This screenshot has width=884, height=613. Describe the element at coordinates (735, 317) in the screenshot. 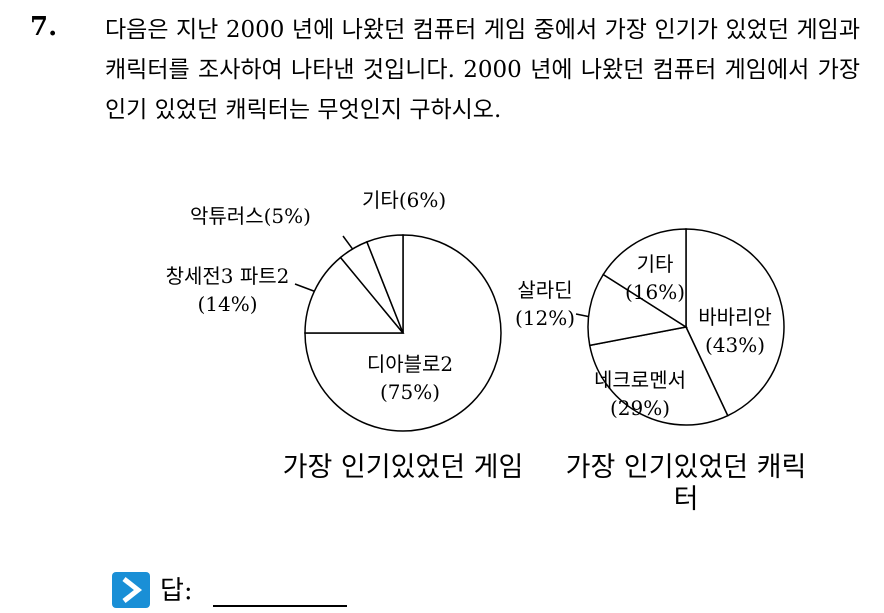

I see `slice-name: 바바리안` at that location.